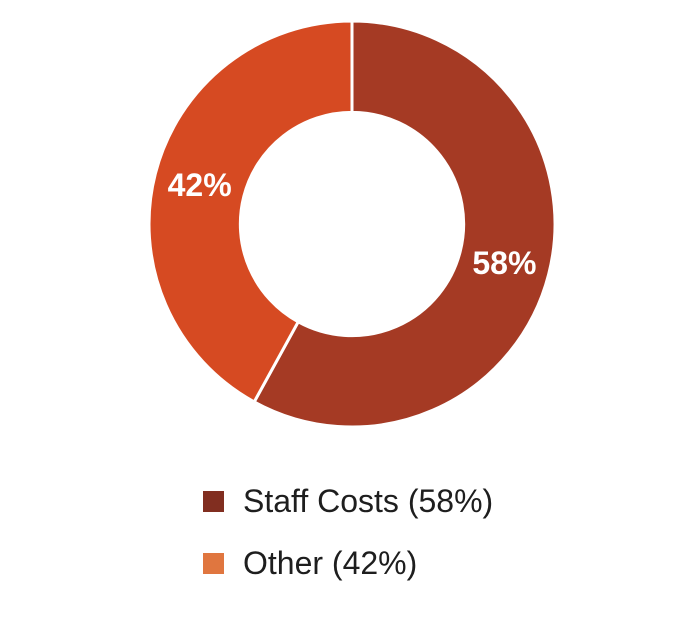 This screenshot has width=691, height=629. I want to click on legend-swatch-staff-costs, so click(213, 501).